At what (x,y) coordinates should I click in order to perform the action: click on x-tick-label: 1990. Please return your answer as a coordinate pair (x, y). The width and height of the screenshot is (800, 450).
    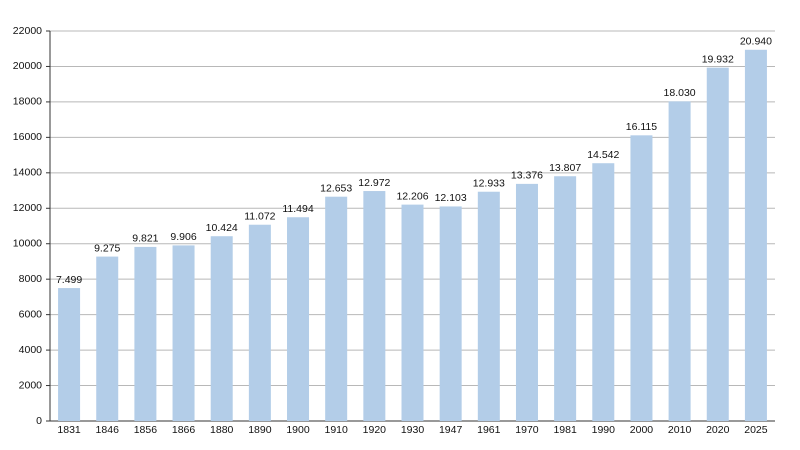
    Looking at the image, I should click on (604, 430).